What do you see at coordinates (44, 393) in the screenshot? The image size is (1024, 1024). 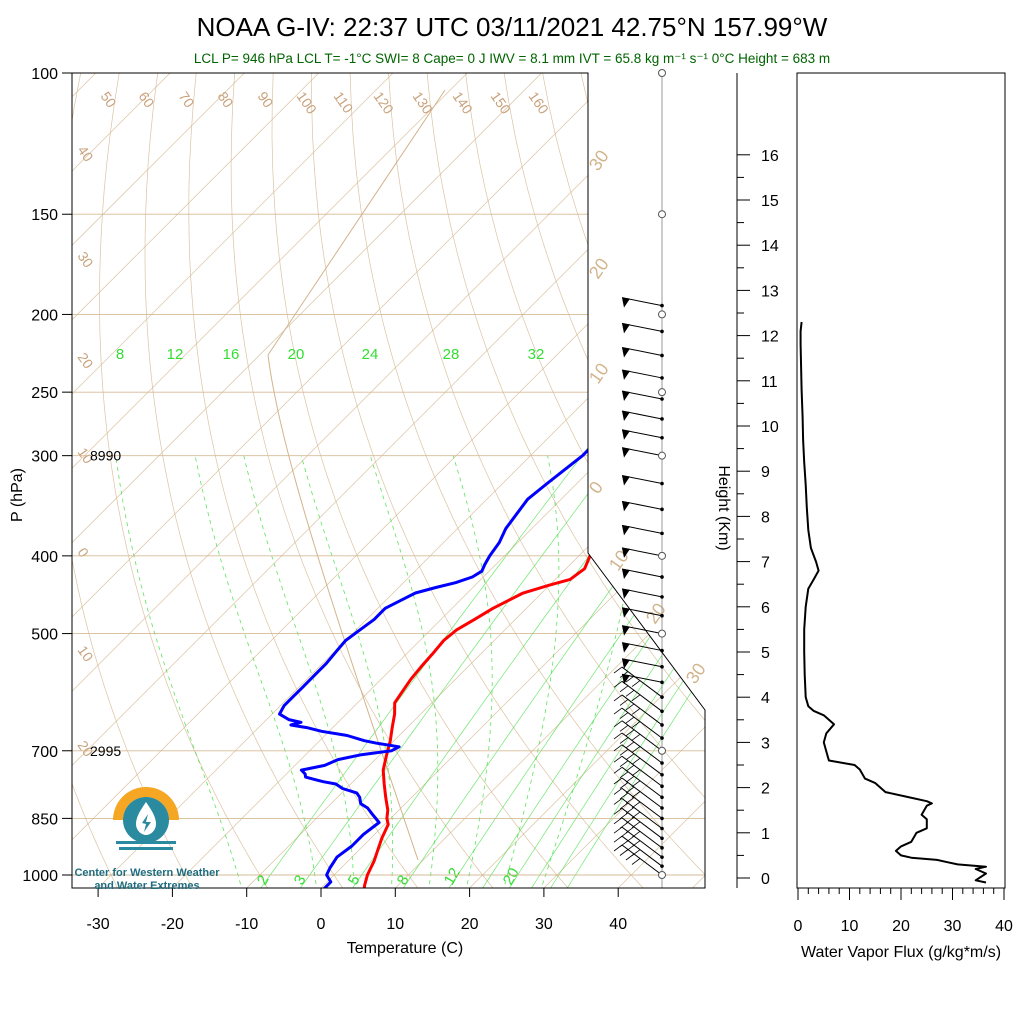 I see `y-tick-label: 250` at bounding box center [44, 393].